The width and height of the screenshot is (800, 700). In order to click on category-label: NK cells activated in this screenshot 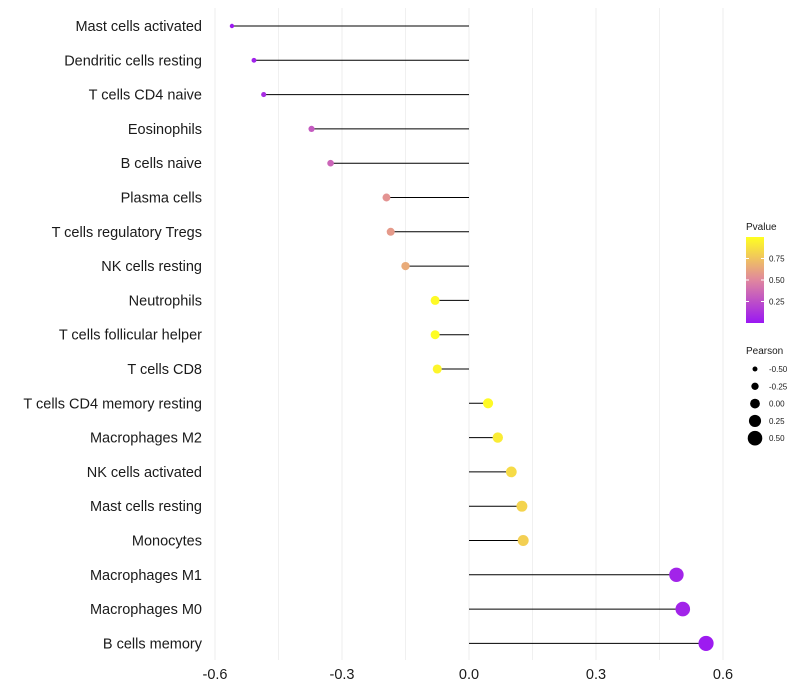, I will do `click(144, 473)`.